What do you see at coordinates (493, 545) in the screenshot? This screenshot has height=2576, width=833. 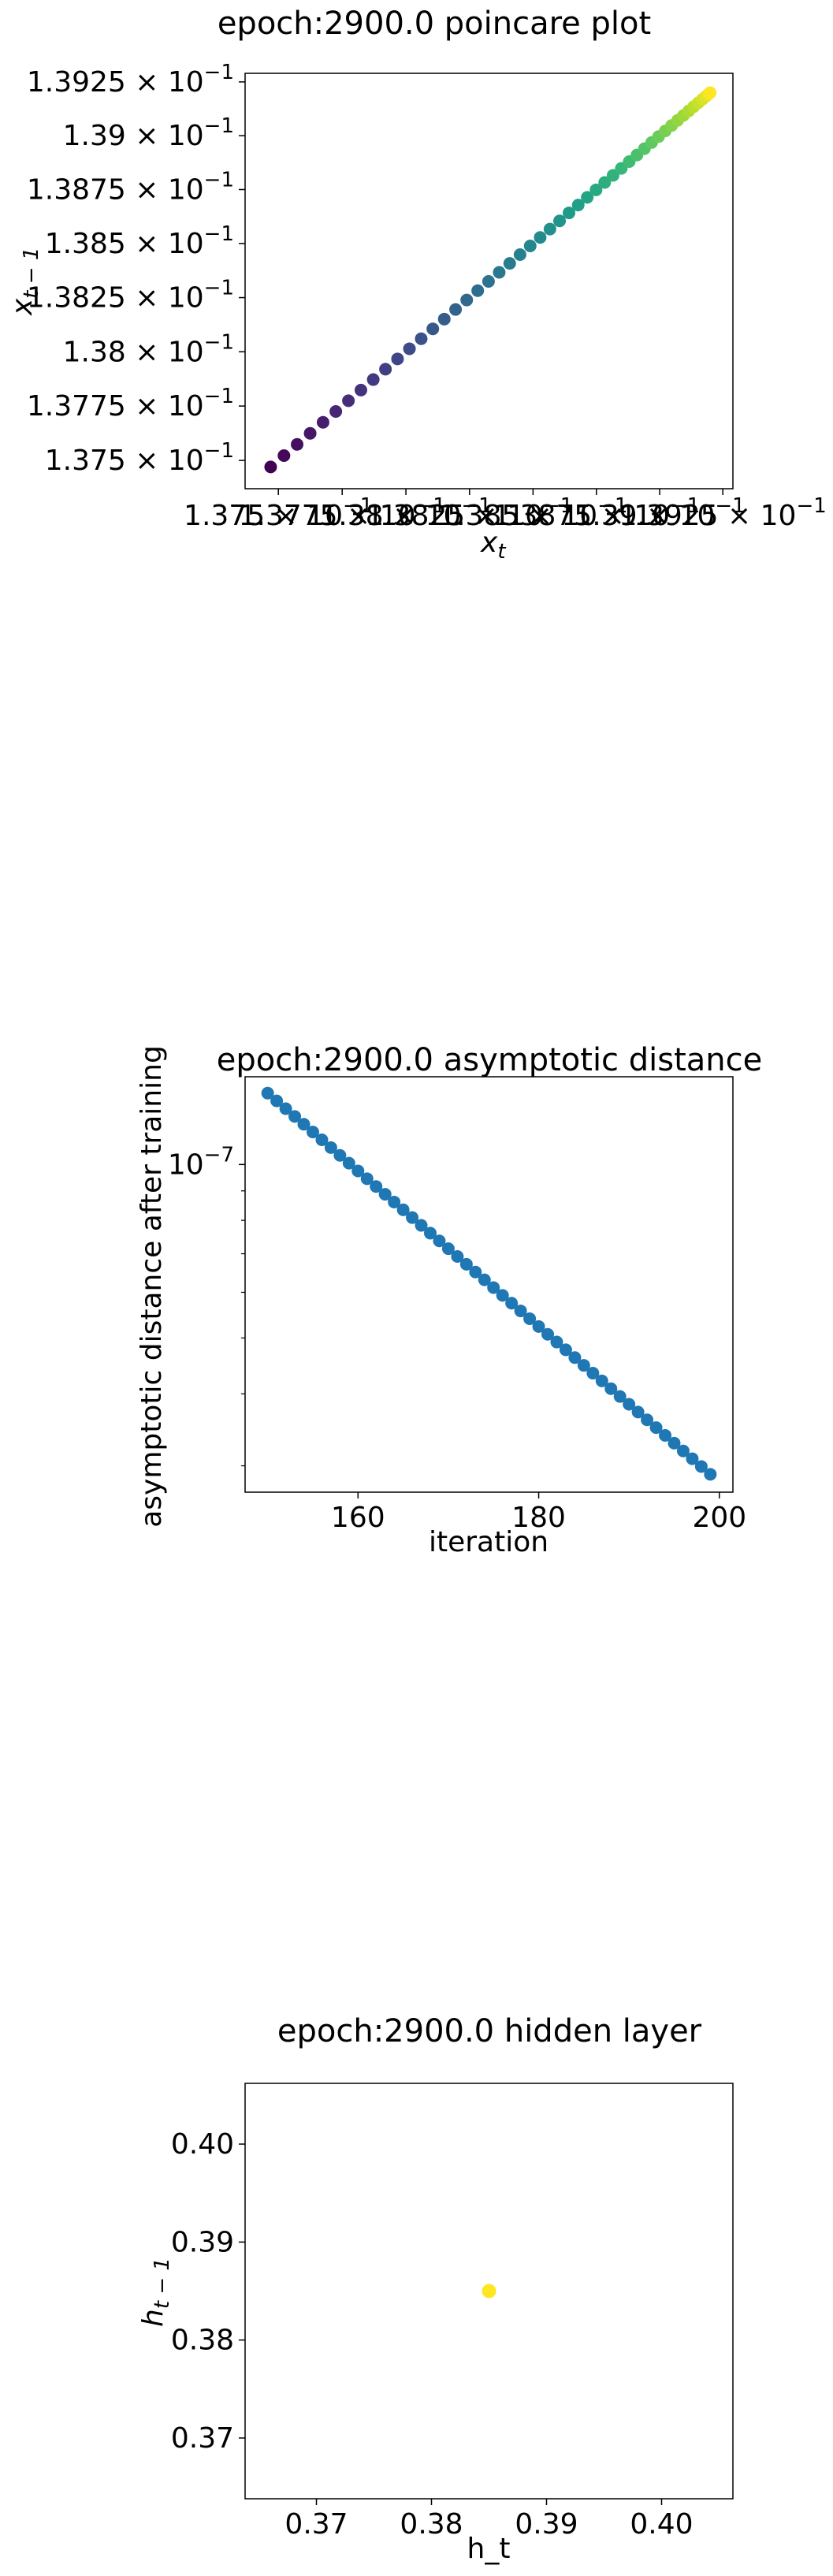 I see `poincare-x-label: xt` at bounding box center [493, 545].